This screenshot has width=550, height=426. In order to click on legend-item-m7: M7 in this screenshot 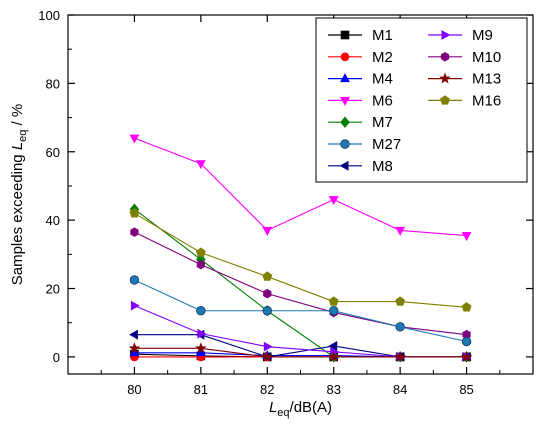, I will do `click(360, 122)`.